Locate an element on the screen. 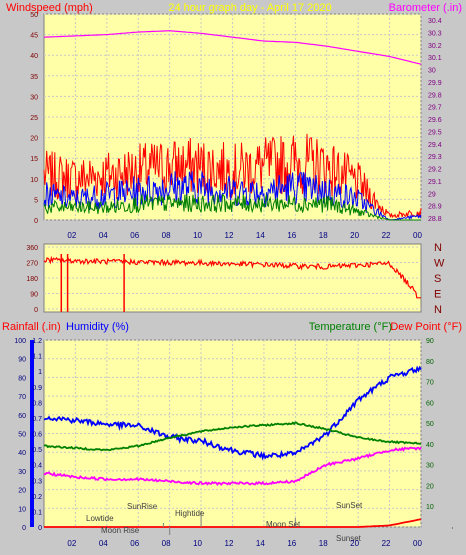  humidity-axis-label: Humidity (%) is located at coordinates (97, 327).